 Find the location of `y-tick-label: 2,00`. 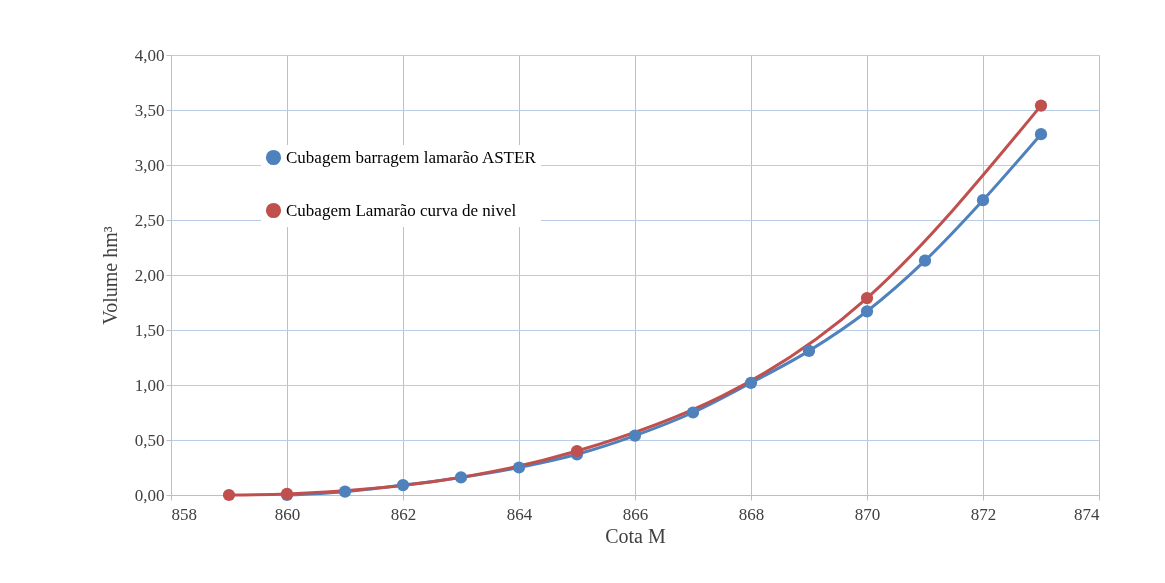

y-tick-label: 2,00 is located at coordinates (149, 275).